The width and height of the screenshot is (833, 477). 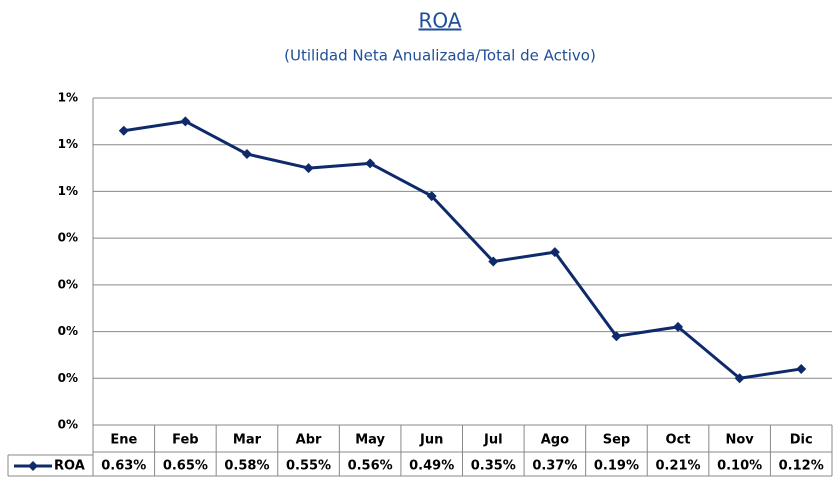 What do you see at coordinates (185, 440) in the screenshot?
I see `x-tick-label: Feb` at bounding box center [185, 440].